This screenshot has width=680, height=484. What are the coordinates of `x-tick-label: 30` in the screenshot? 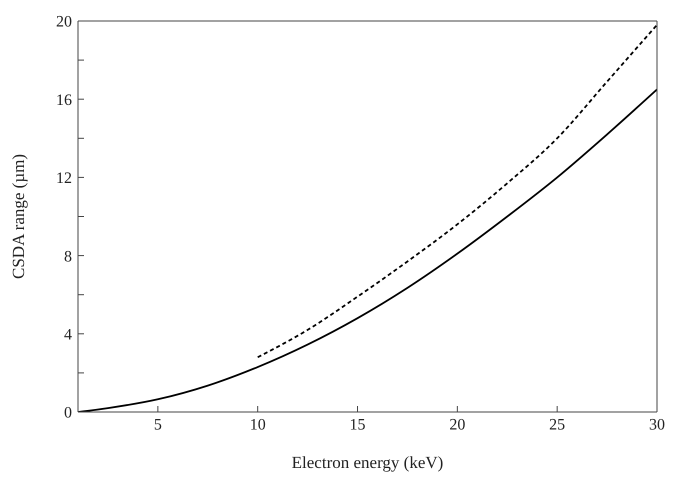 It's located at (657, 425).